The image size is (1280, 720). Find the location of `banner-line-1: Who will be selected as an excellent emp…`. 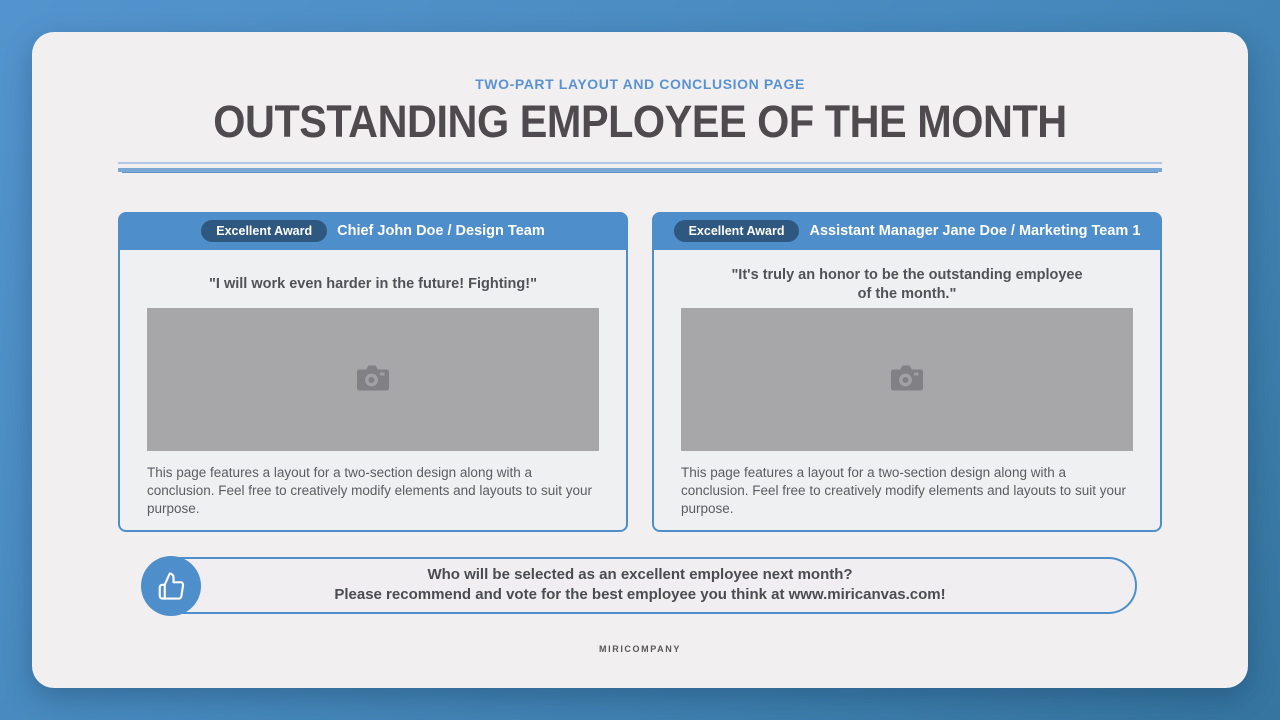

banner-line-1: Who will be selected as an excellent emp… is located at coordinates (640, 574).